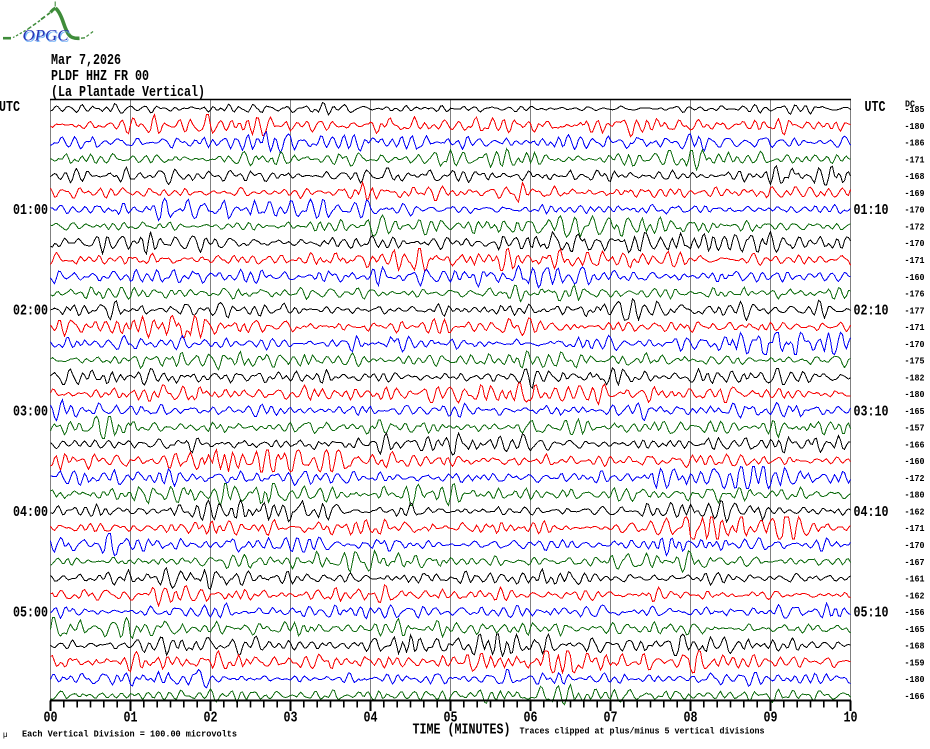 Image resolution: width=930 pixels, height=749 pixels. Describe the element at coordinates (871, 211) in the screenshot. I see `svg-text: 01:10` at that location.